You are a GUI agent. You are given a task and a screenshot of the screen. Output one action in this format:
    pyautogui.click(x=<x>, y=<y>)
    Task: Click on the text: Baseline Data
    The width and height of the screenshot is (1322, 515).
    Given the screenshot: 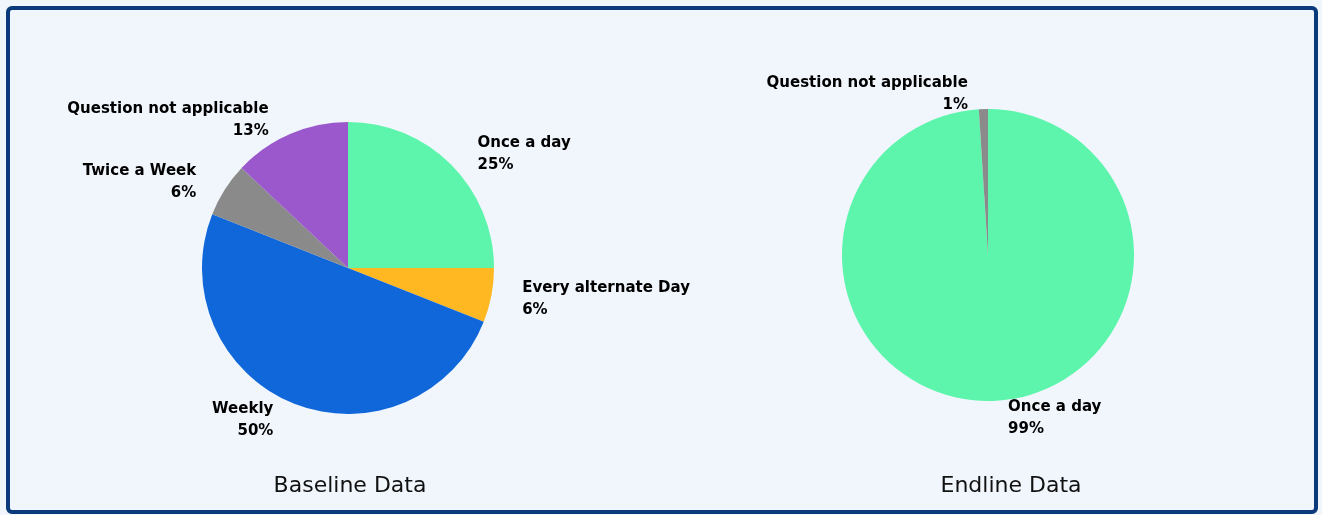 What is the action you would take?
    pyautogui.click(x=350, y=484)
    